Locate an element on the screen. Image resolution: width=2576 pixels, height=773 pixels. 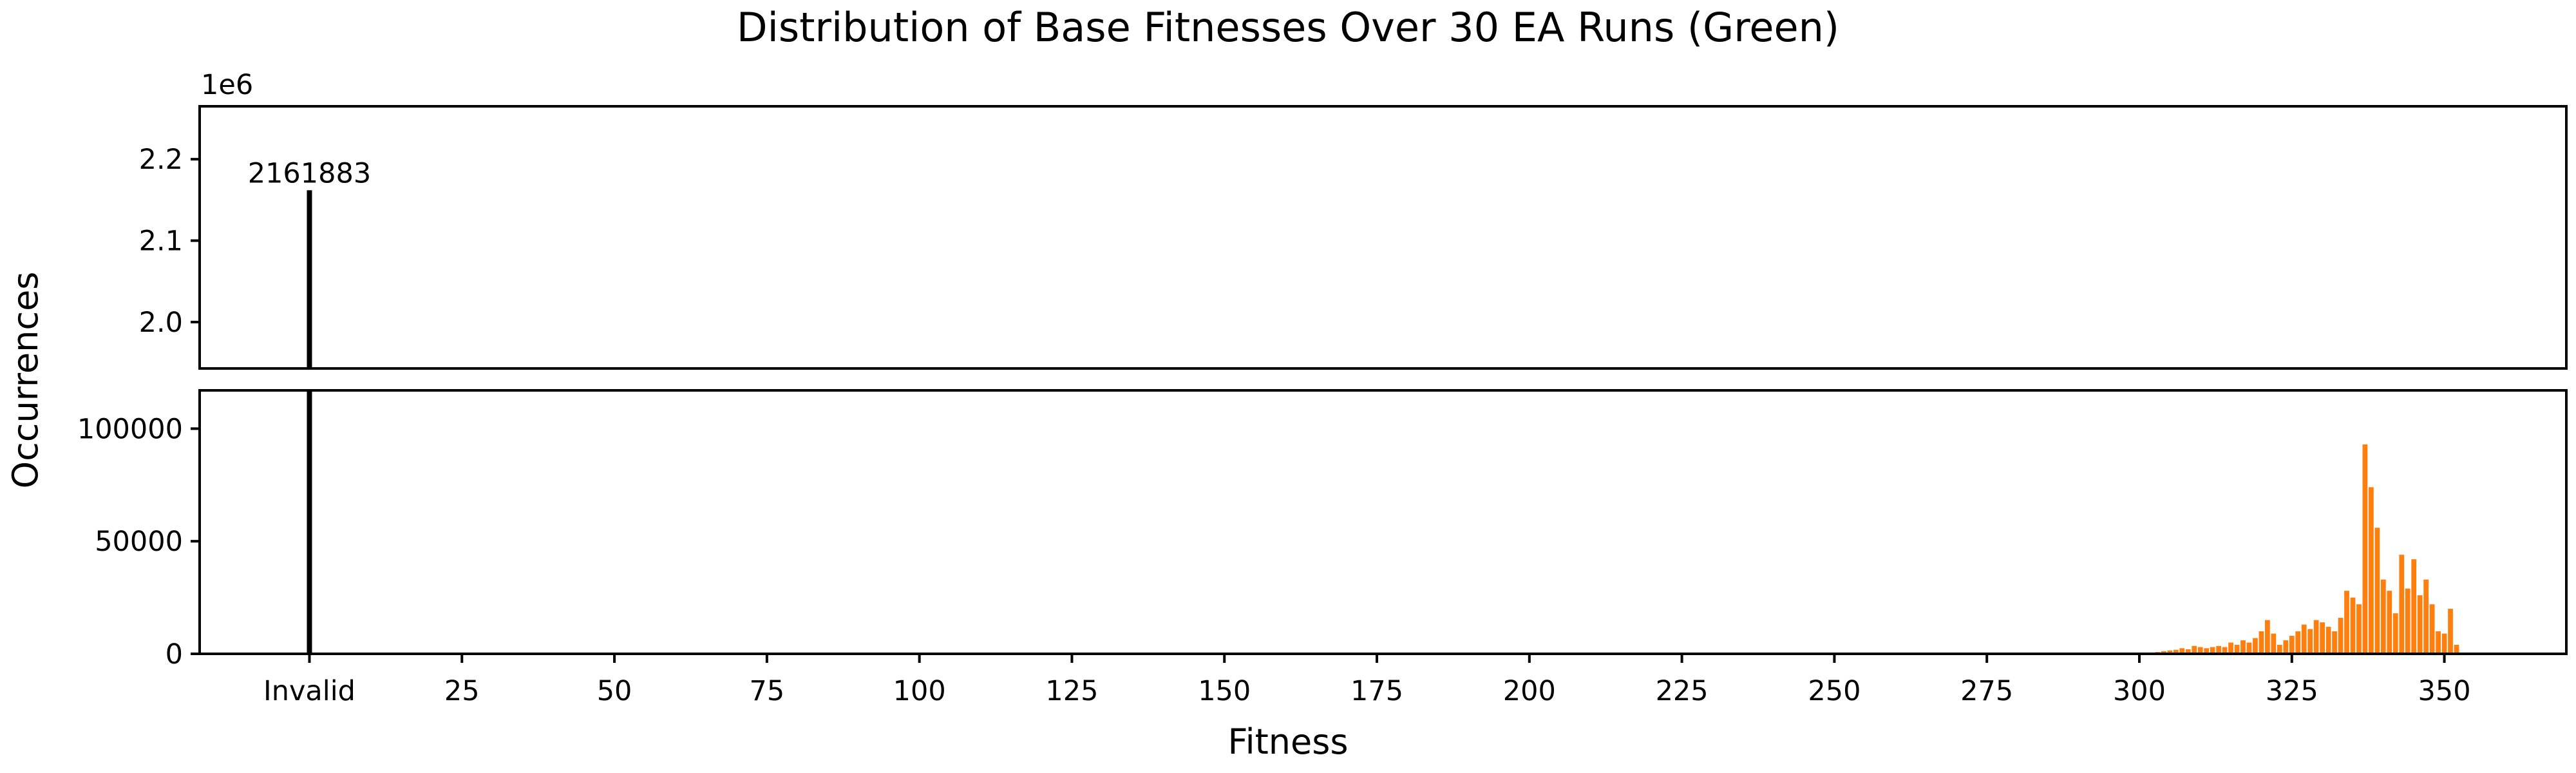
invalid-bar-bottom is located at coordinates (309, 522).